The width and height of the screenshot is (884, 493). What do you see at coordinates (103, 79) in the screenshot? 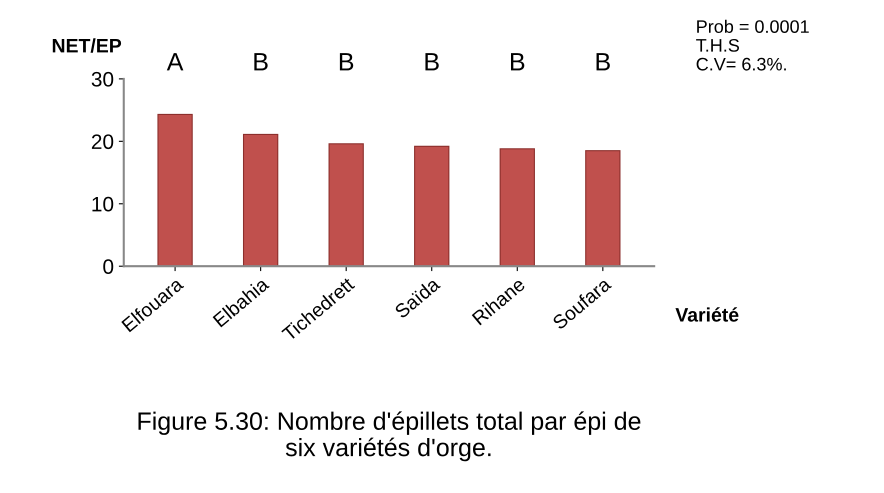
I see `y-tick-label: 30` at bounding box center [103, 79].